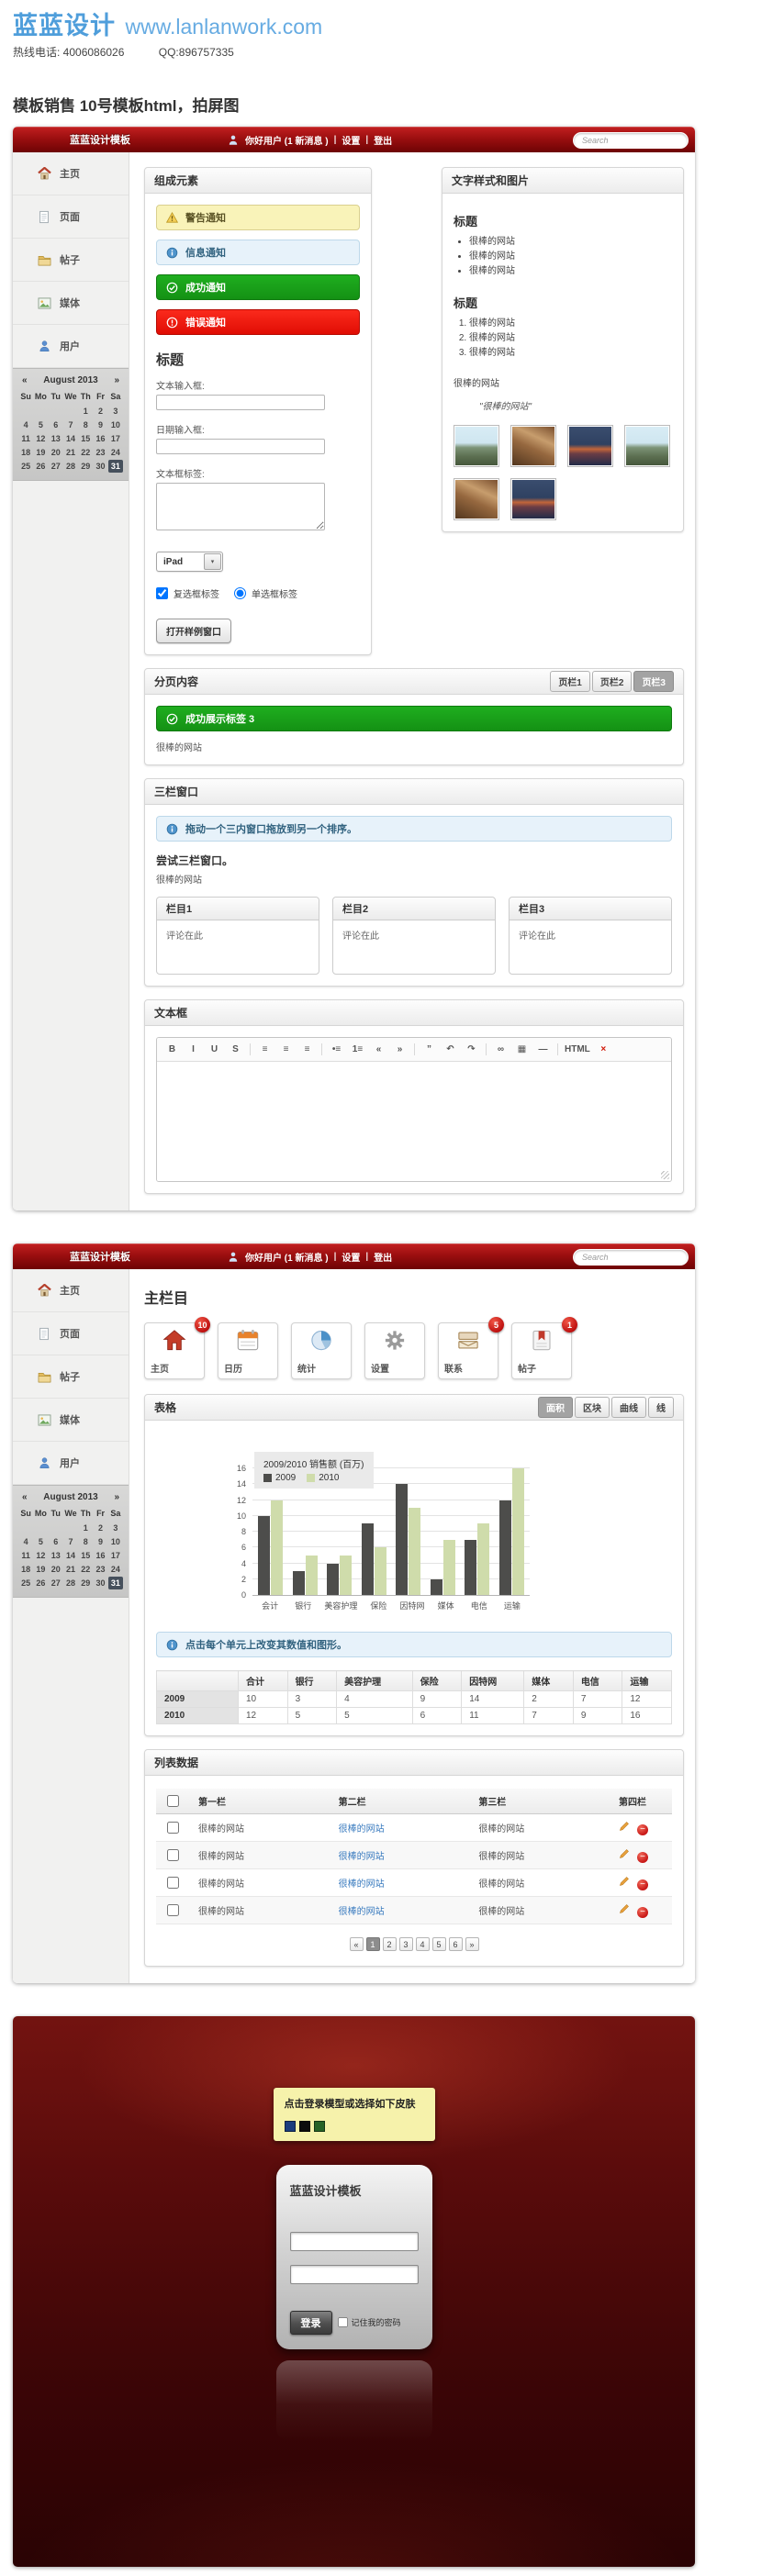 Image resolution: width=784 pixels, height=2576 pixels. I want to click on calendar-day: 4, so click(25, 424).